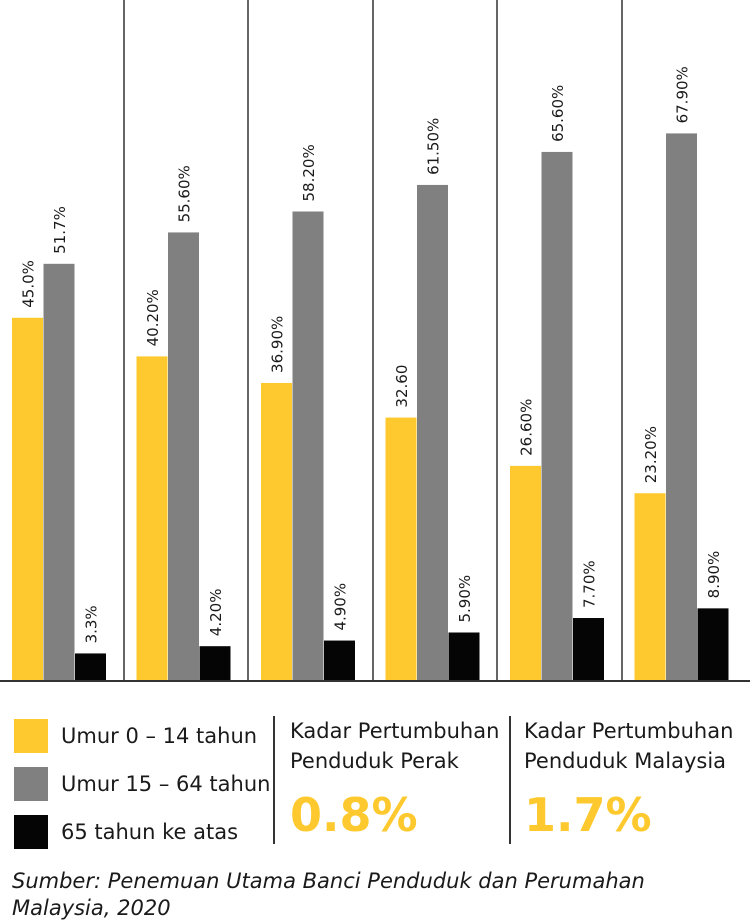  I want to click on legend-item-age-65-plus: 65 tahun ke atas, so click(144, 832).